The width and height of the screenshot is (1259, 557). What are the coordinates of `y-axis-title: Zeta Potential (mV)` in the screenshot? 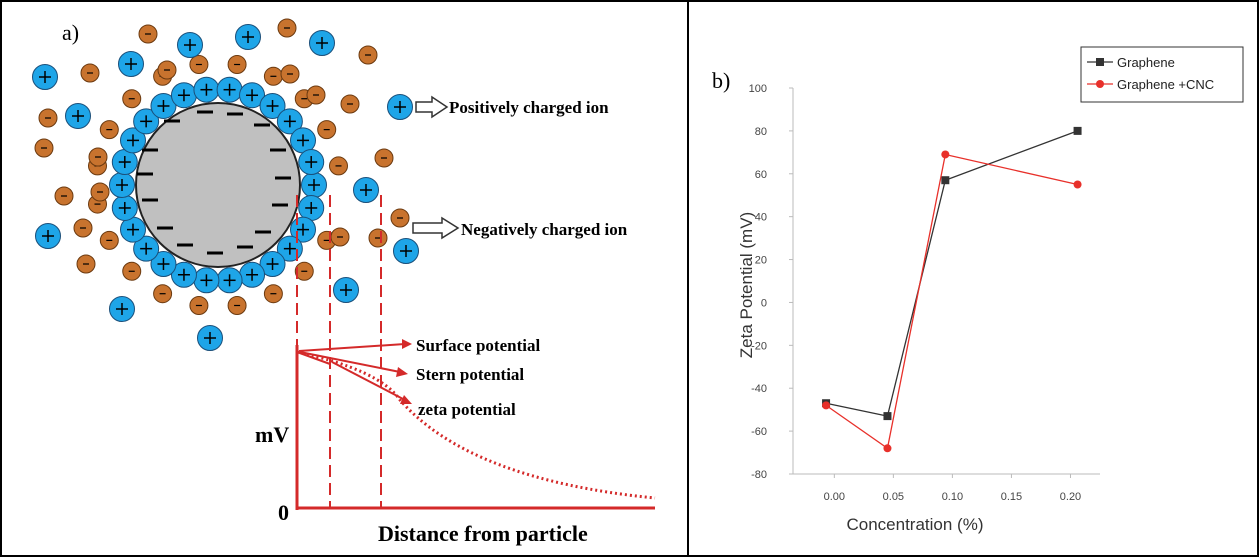 It's located at (746, 285).